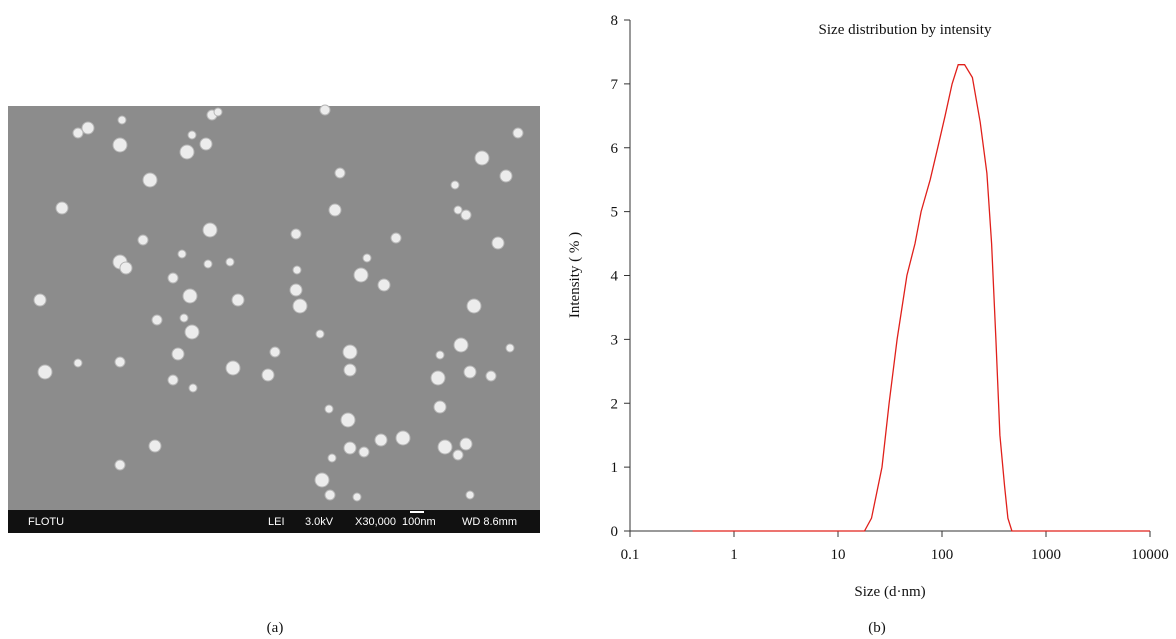 This screenshot has width=1176, height=639. I want to click on panel-label: (b), so click(877, 628).